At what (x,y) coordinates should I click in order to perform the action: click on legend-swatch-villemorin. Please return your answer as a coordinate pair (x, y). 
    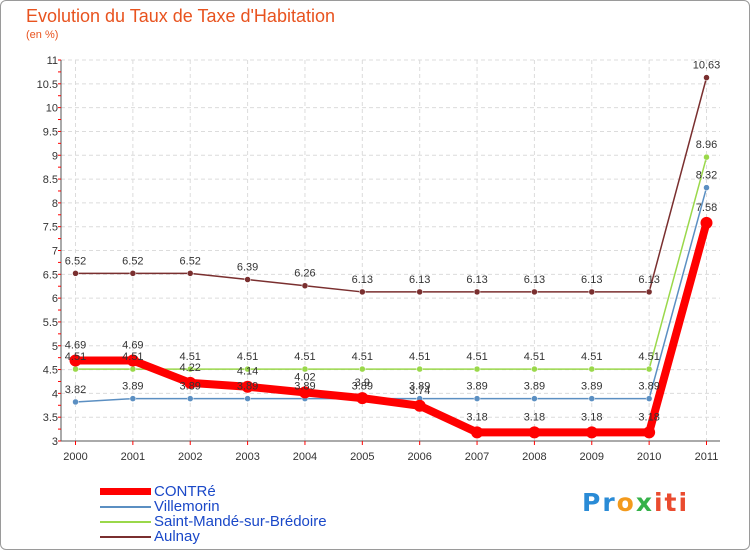
    Looking at the image, I should click on (125, 507).